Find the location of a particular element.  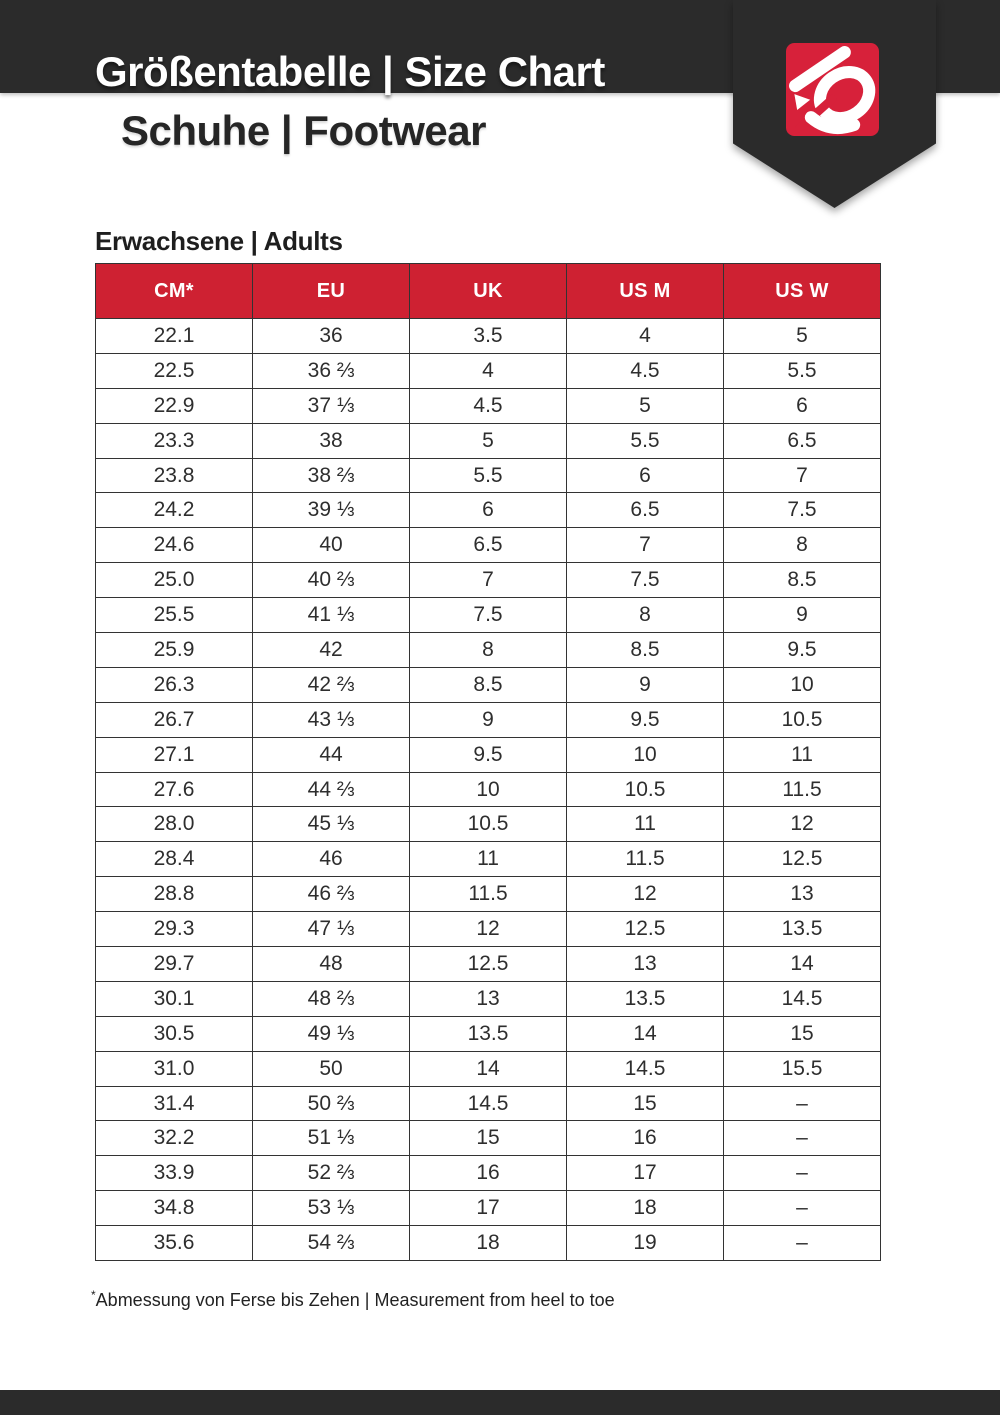

table-cell: 25.0 is located at coordinates (174, 580).